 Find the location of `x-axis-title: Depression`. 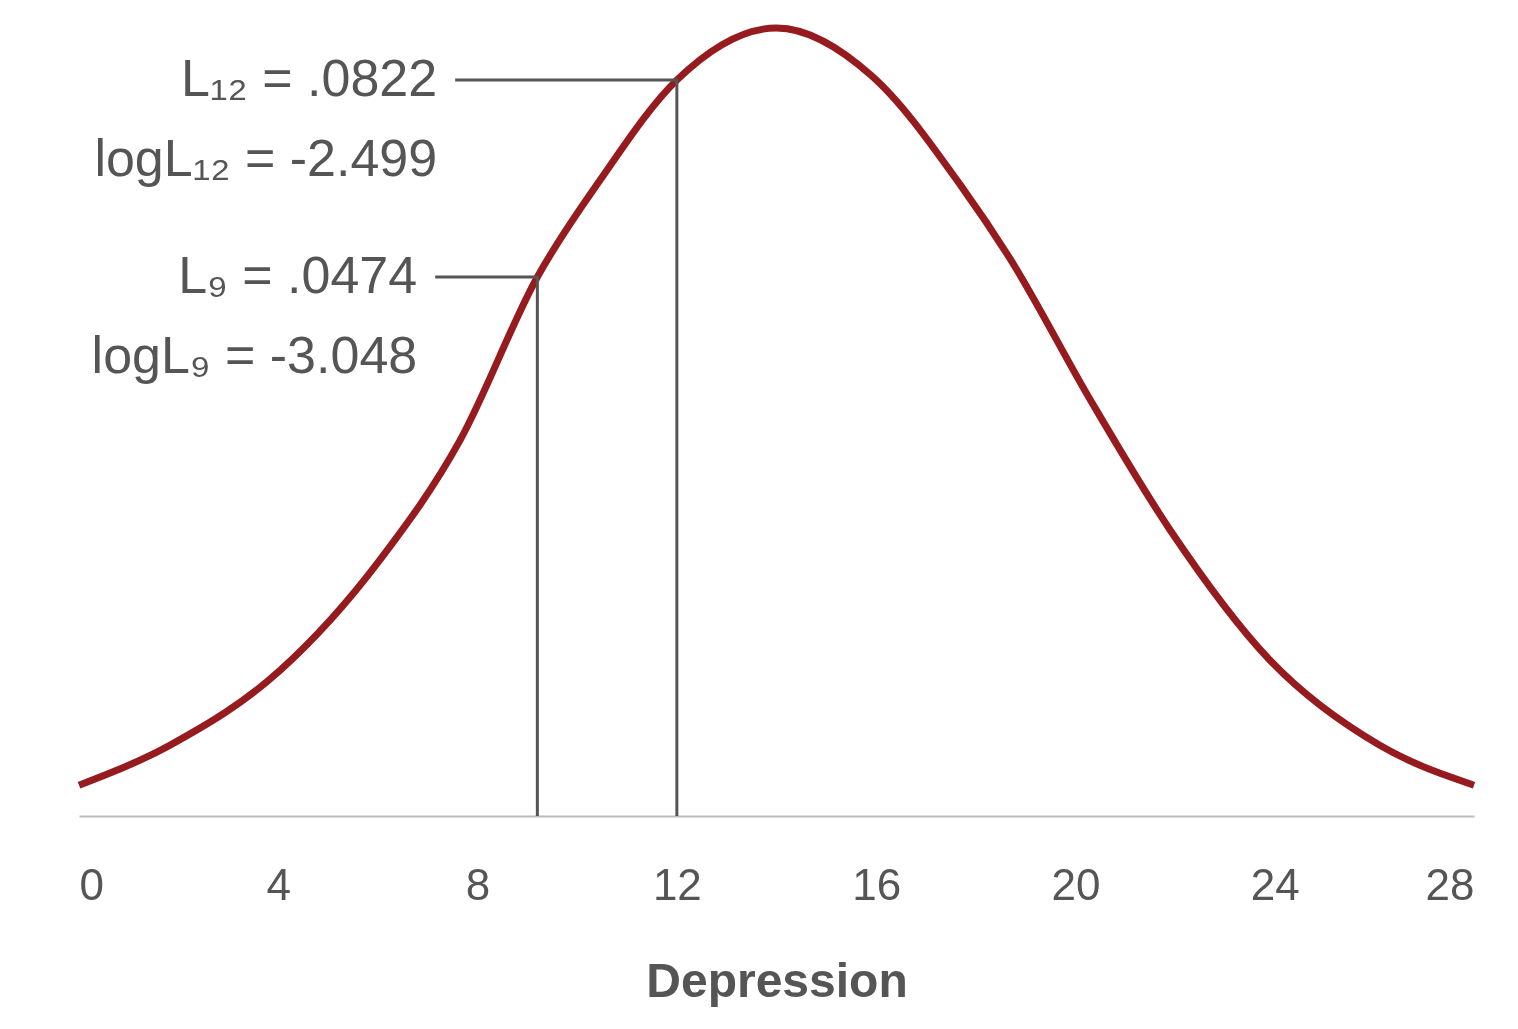

x-axis-title: Depression is located at coordinates (777, 980).